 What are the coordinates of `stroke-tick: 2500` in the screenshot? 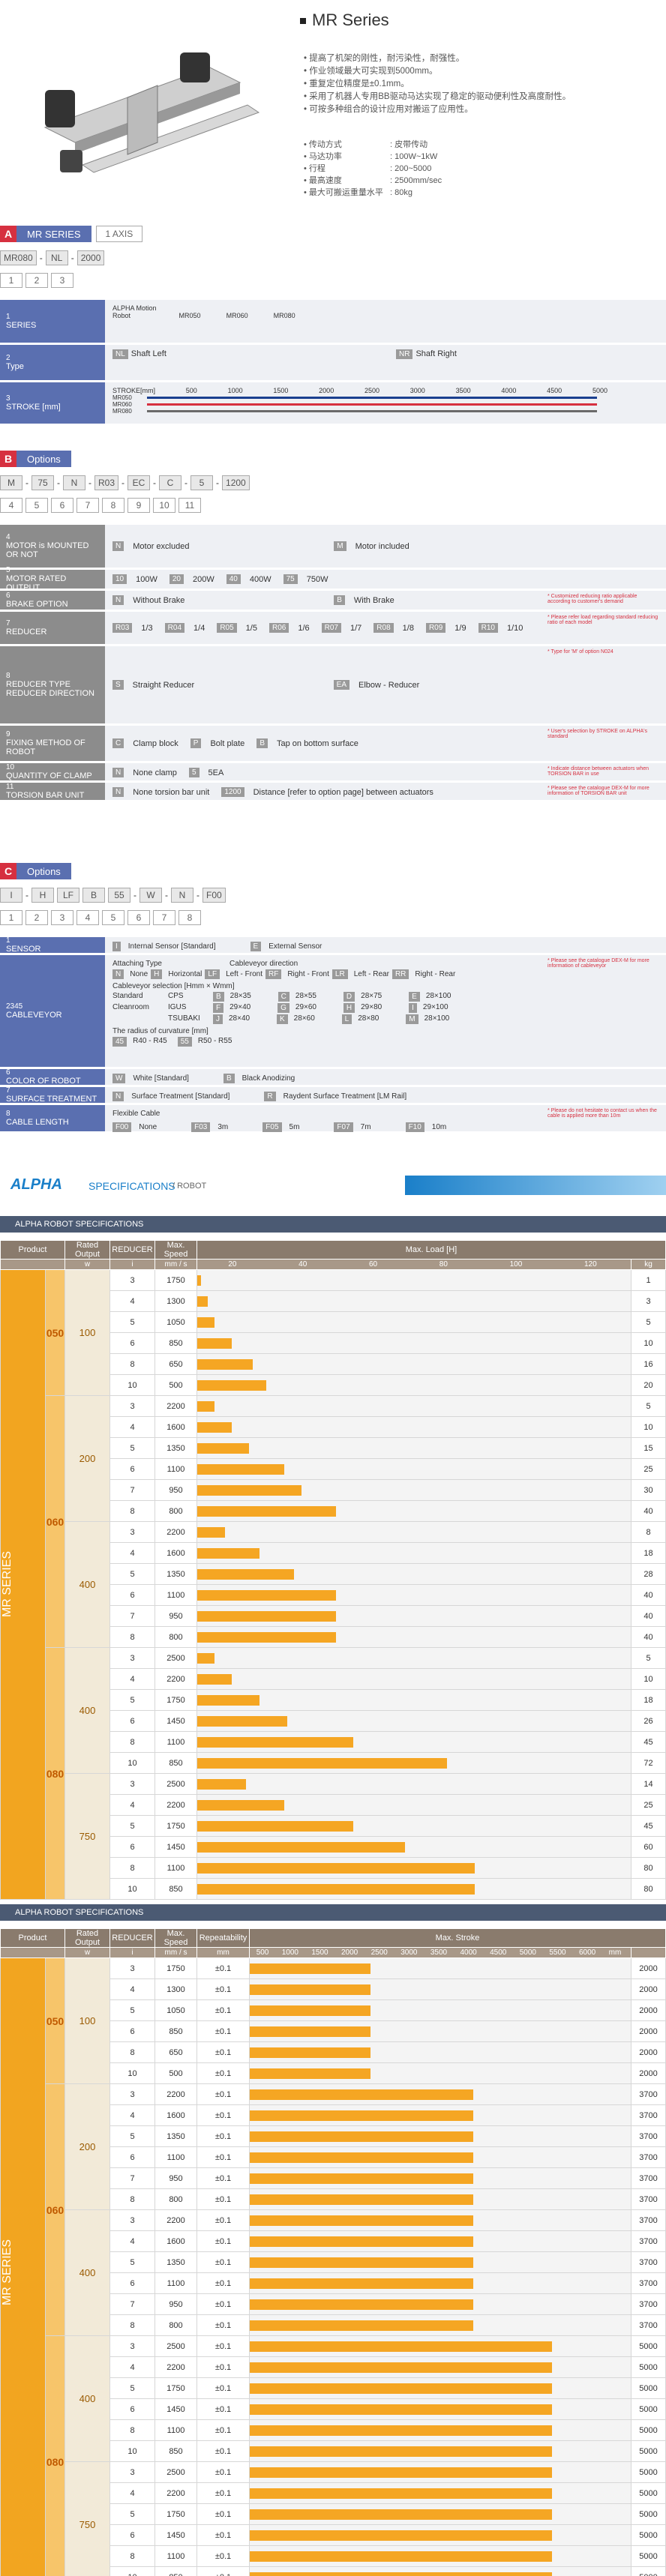 It's located at (372, 391).